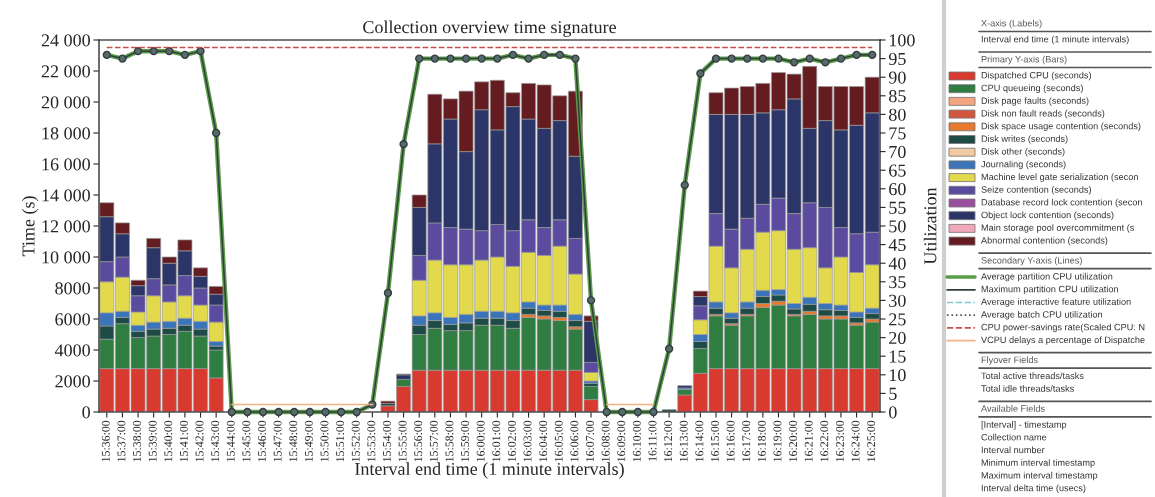 This screenshot has width=1155, height=497. I want to click on text: Interval end time (1 minute intervals), so click(1055, 40).